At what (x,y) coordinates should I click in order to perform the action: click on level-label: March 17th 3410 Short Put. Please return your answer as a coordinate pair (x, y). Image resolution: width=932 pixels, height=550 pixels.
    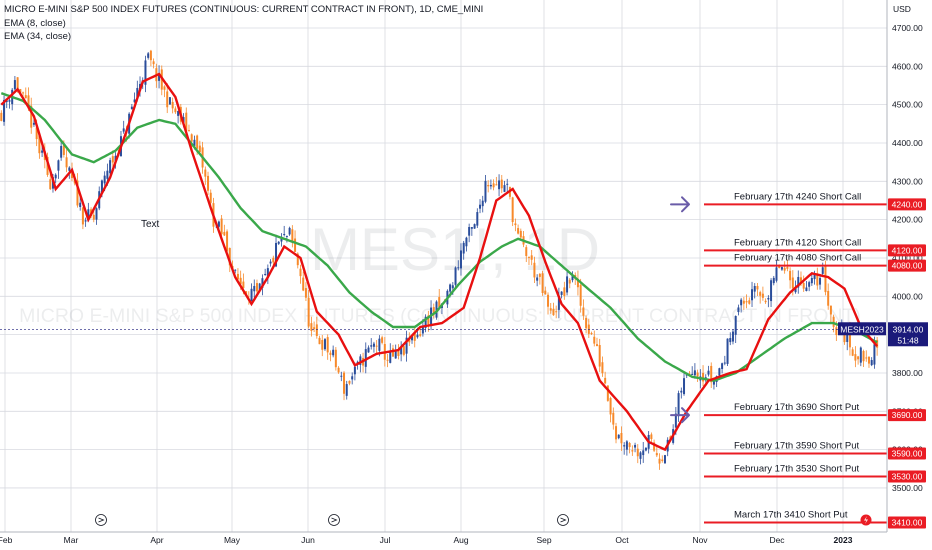
    Looking at the image, I should click on (791, 514).